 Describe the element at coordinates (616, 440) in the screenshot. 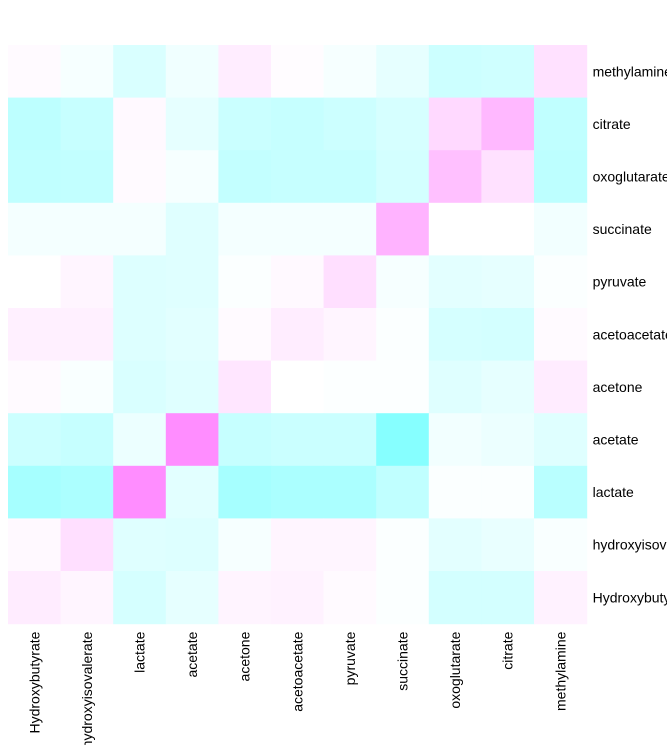

I see `row-label: acetate` at that location.